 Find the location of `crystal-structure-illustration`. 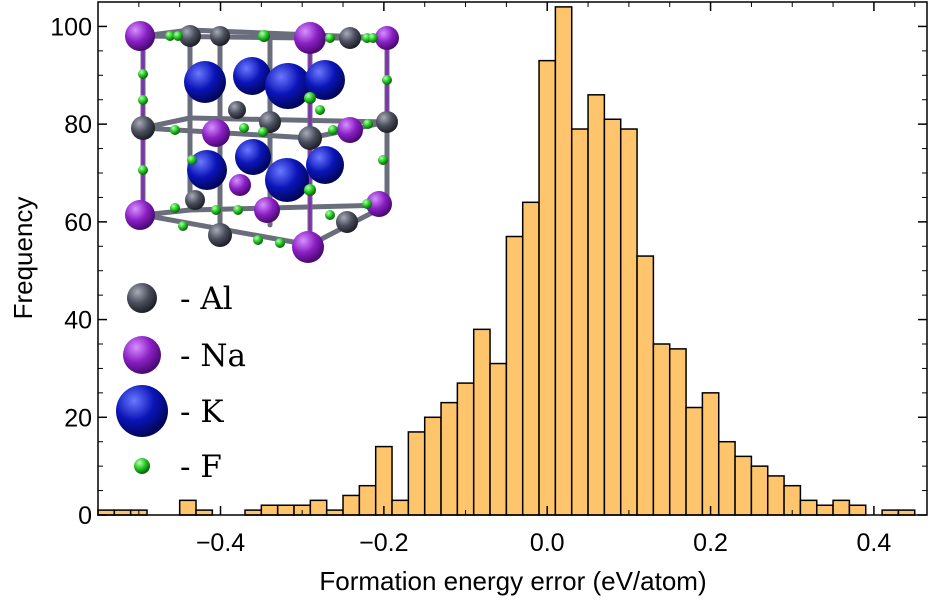

crystal-structure-illustration is located at coordinates (262, 142).